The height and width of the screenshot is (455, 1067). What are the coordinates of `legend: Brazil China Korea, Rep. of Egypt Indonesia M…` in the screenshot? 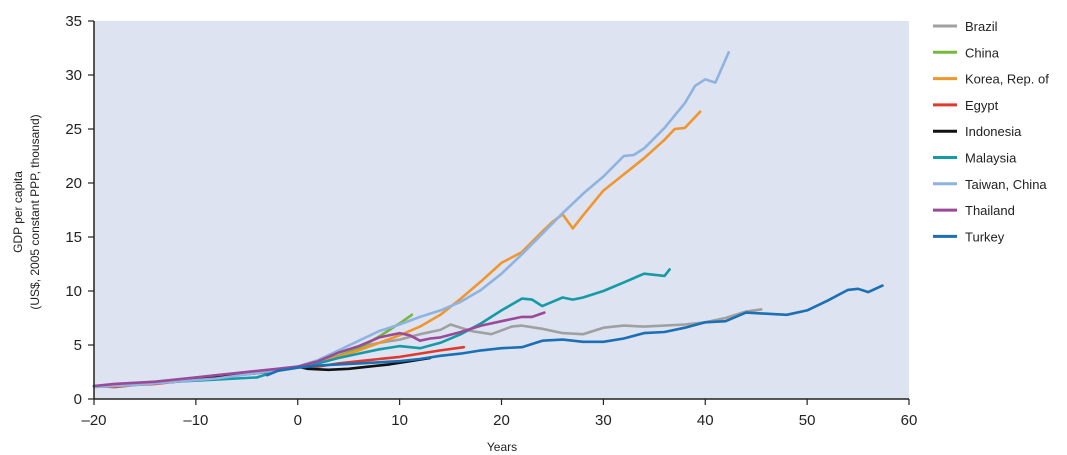 It's located at (991, 131).